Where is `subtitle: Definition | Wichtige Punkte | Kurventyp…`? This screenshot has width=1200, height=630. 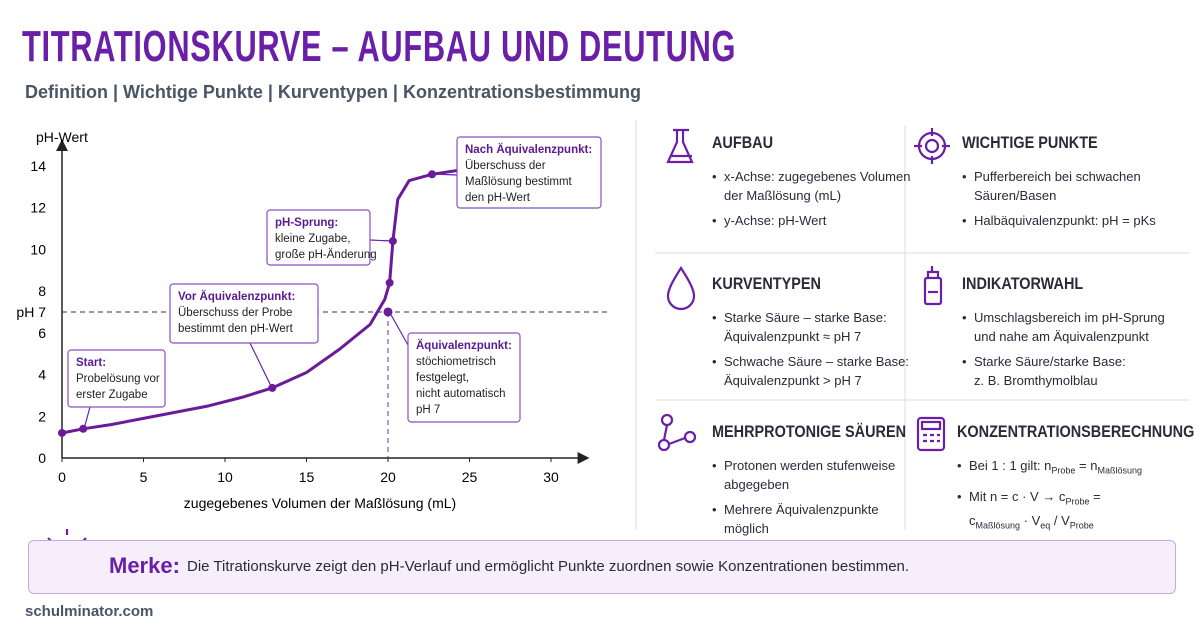 subtitle: Definition | Wichtige Punkte | Kurventyp… is located at coordinates (333, 92).